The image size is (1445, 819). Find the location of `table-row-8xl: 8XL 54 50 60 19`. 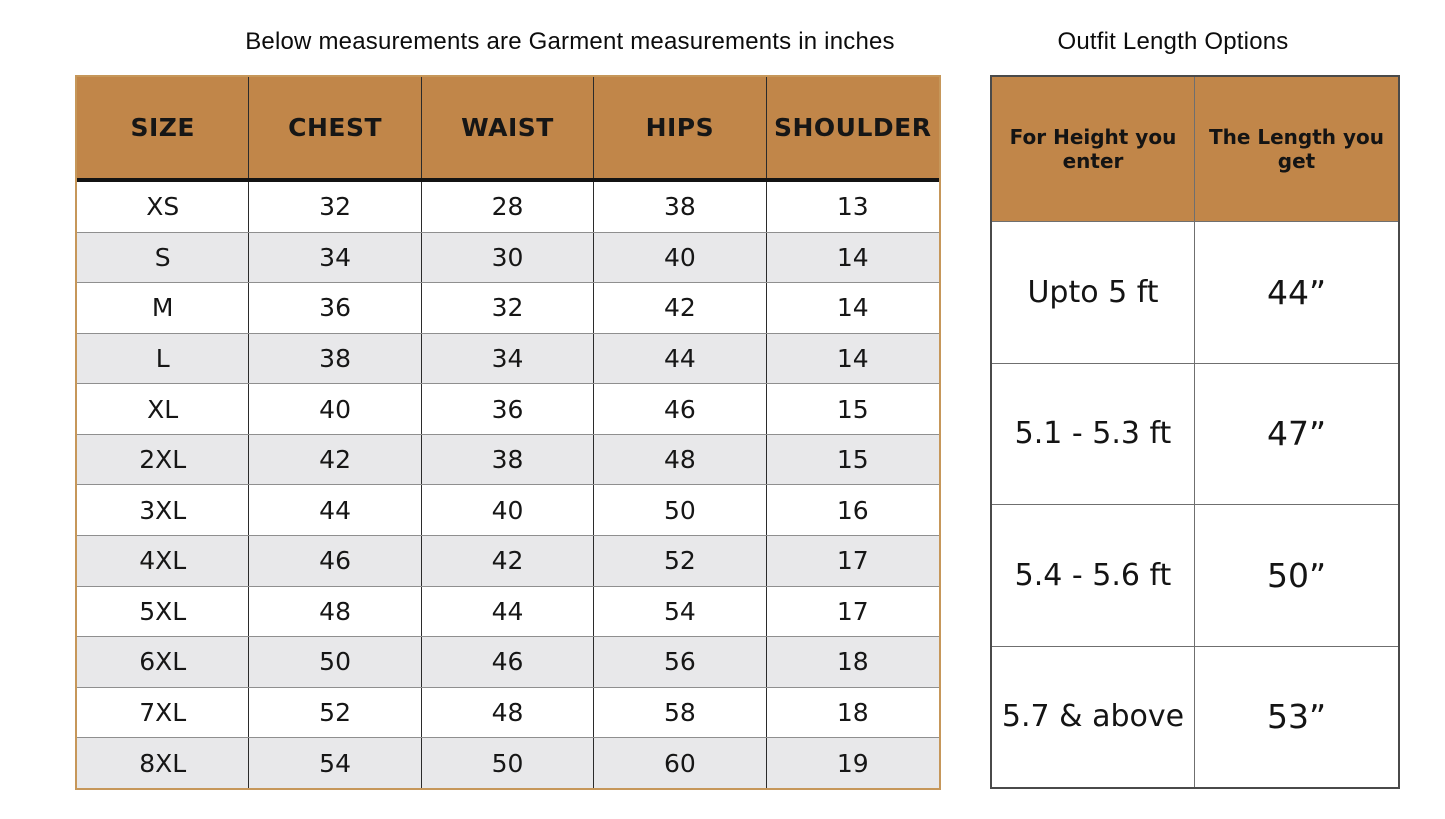

table-row-8xl: 8XL 54 50 60 19 is located at coordinates (508, 762).